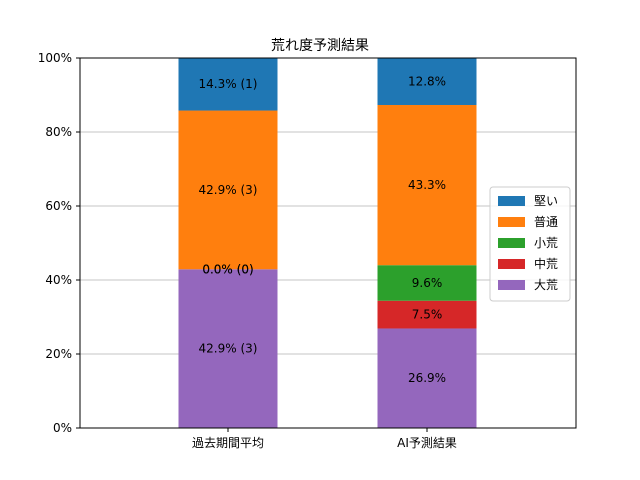 This screenshot has height=480, width=640. I want to click on y-tick-label: 60%, so click(58, 206).